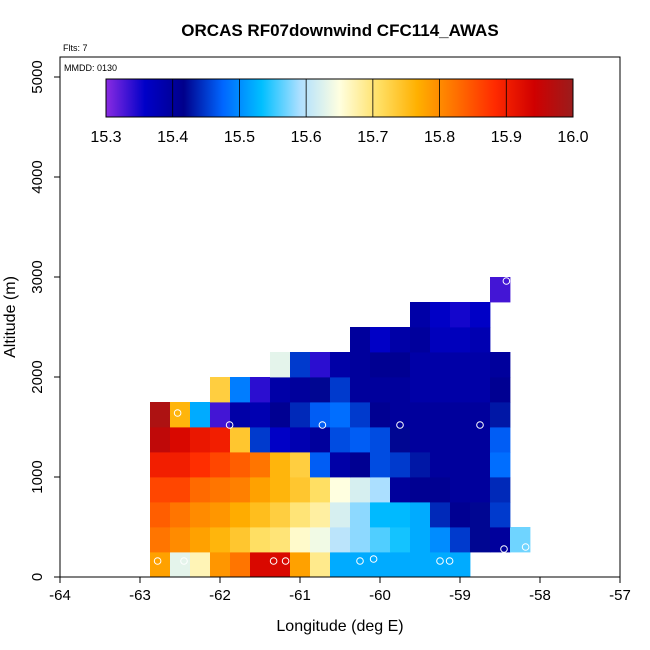 This screenshot has width=650, height=650. What do you see at coordinates (620, 595) in the screenshot?
I see `x-tick-label: -57` at bounding box center [620, 595].